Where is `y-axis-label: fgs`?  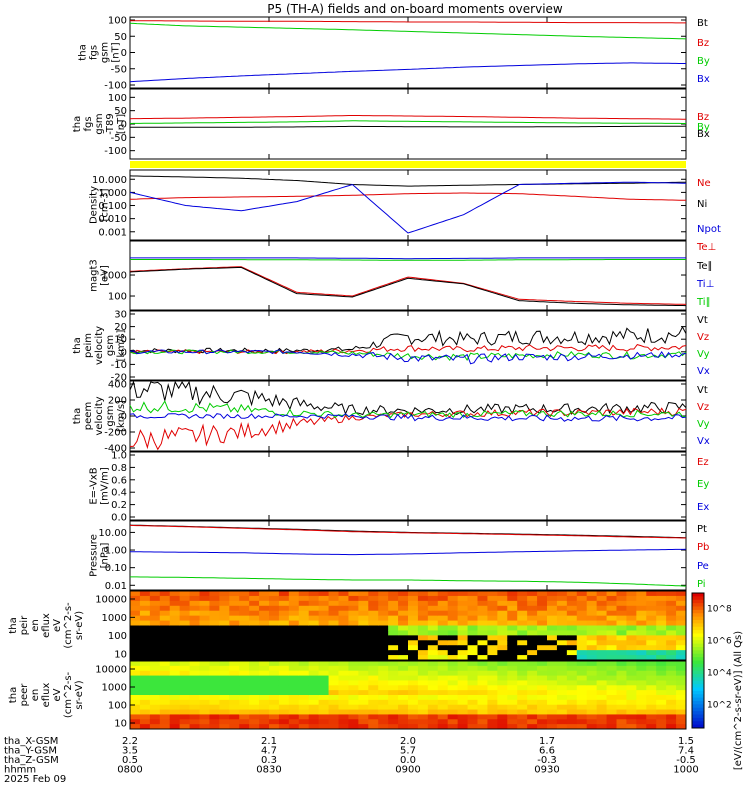 y-axis-label: fgs is located at coordinates (88, 123).